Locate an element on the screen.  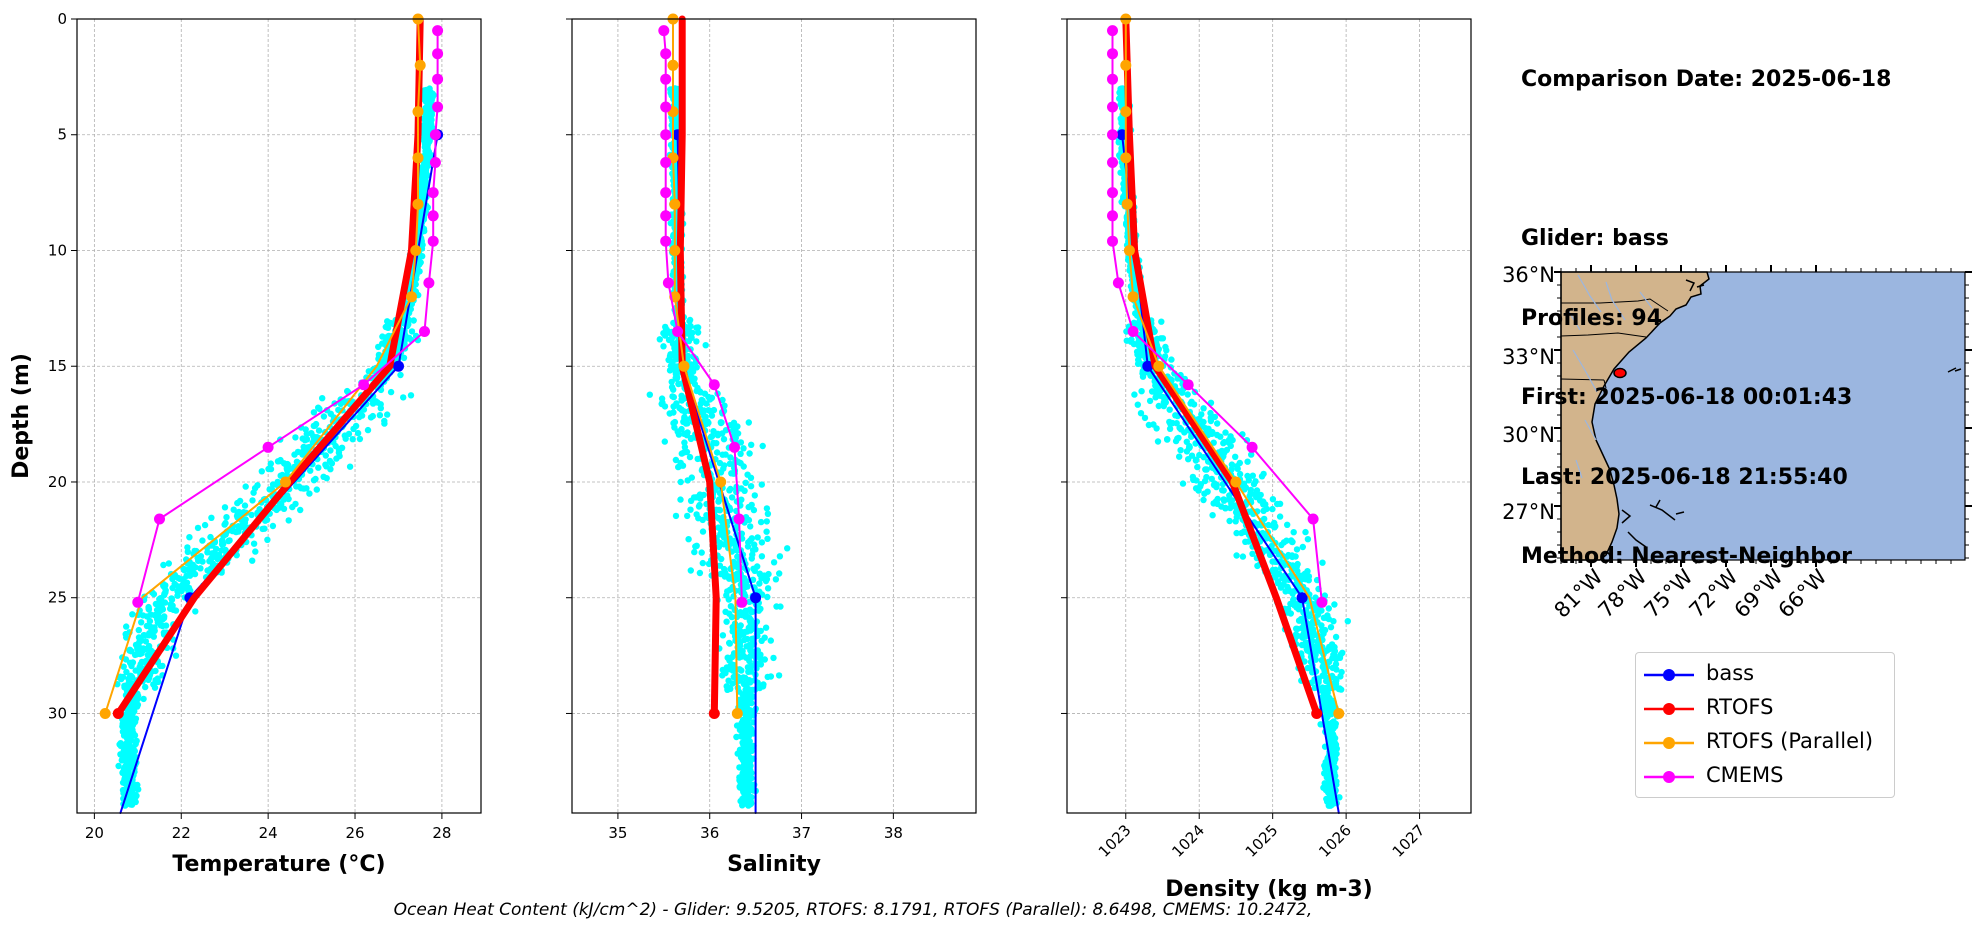
x-tick-label: 26 is located at coordinates (354, 833).